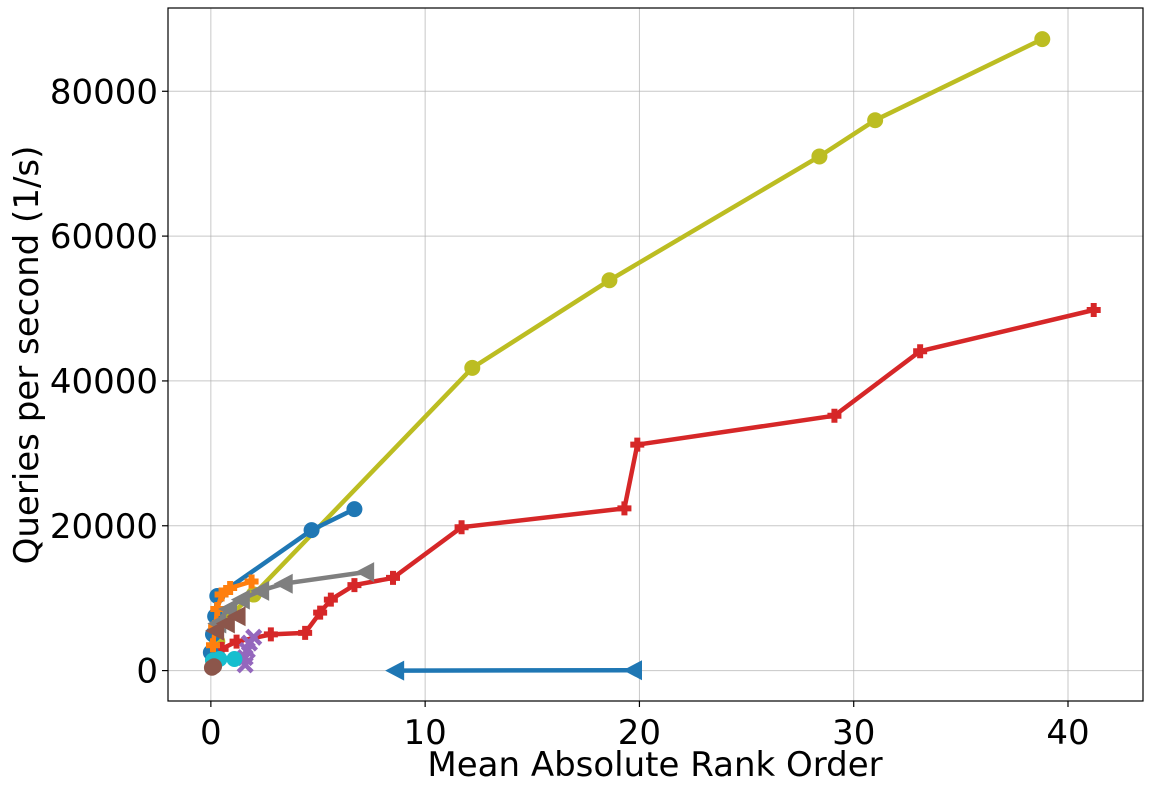 This screenshot has height=792, width=1153. I want to click on x-tick-label: 30, so click(853, 733).